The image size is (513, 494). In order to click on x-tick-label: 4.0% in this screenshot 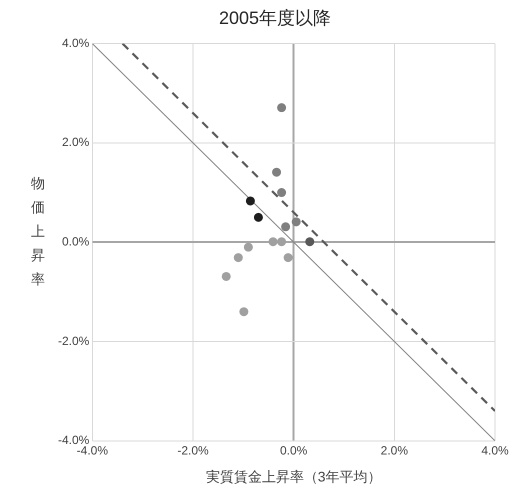, I will do `click(495, 450)`.